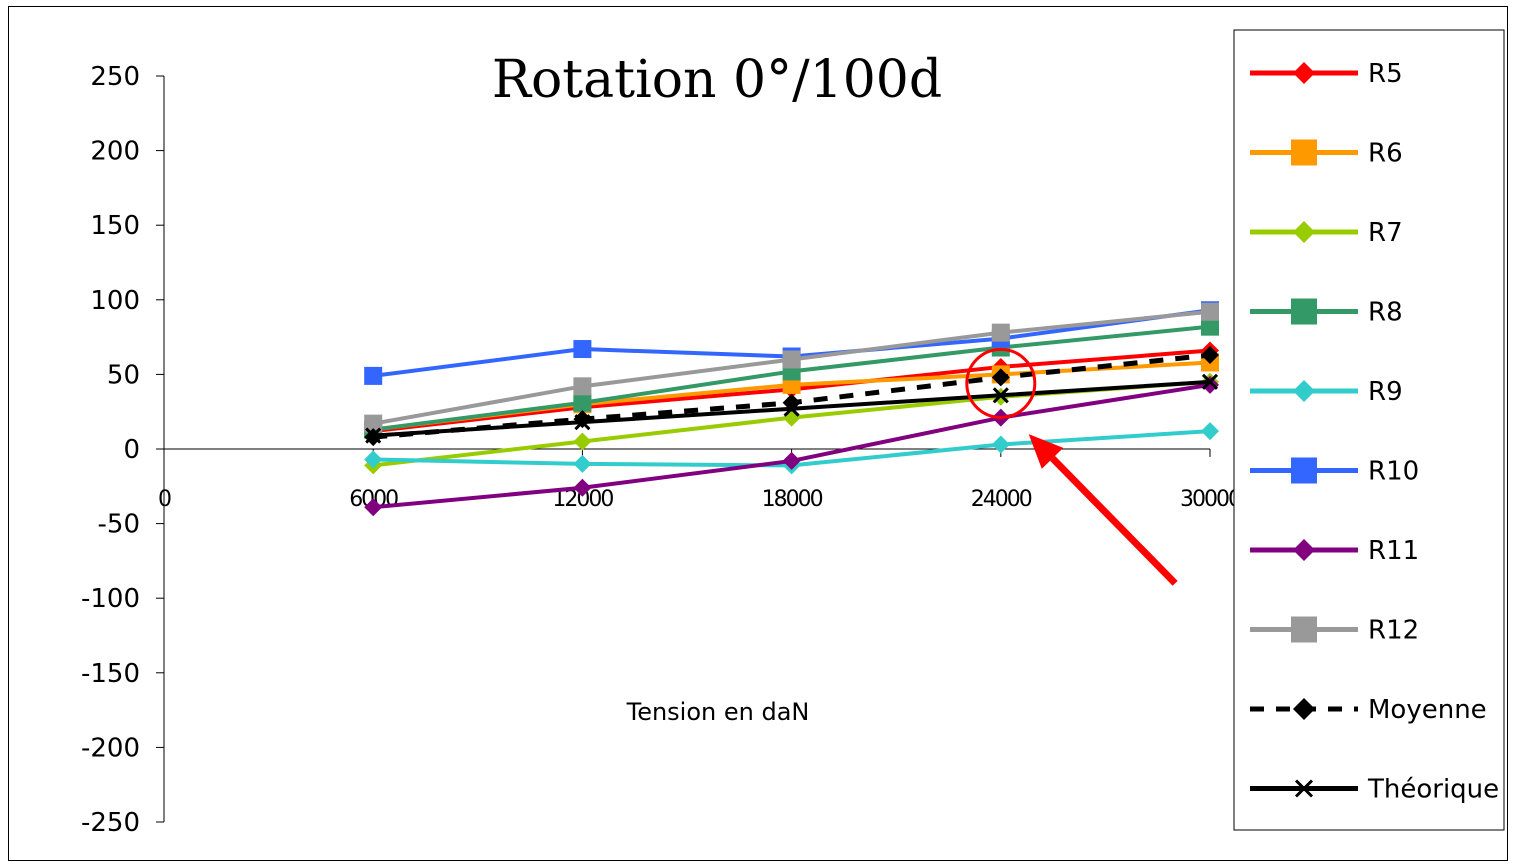  Describe the element at coordinates (1326, 154) in the screenshot. I see `legend-item-r6: R6` at that location.